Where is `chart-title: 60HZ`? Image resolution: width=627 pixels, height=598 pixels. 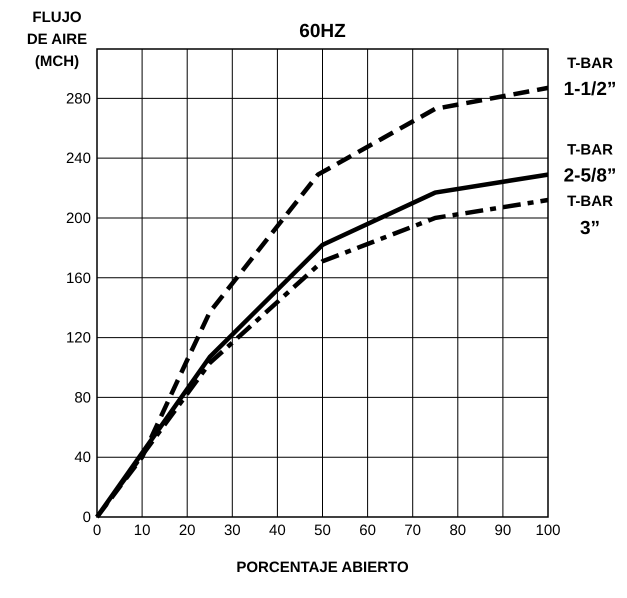 chart-title: 60HZ is located at coordinates (322, 31).